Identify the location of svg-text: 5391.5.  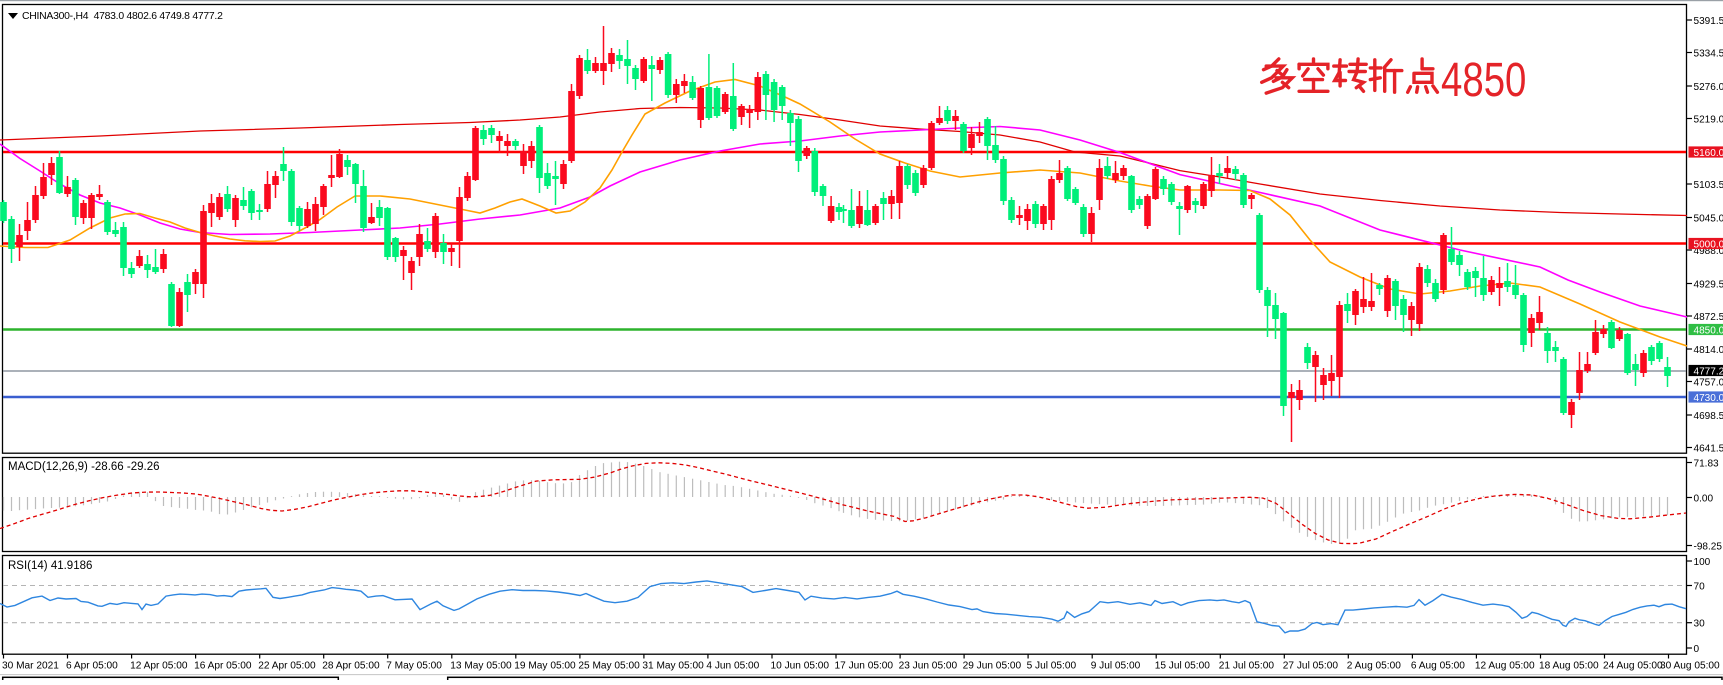
(1708, 21).